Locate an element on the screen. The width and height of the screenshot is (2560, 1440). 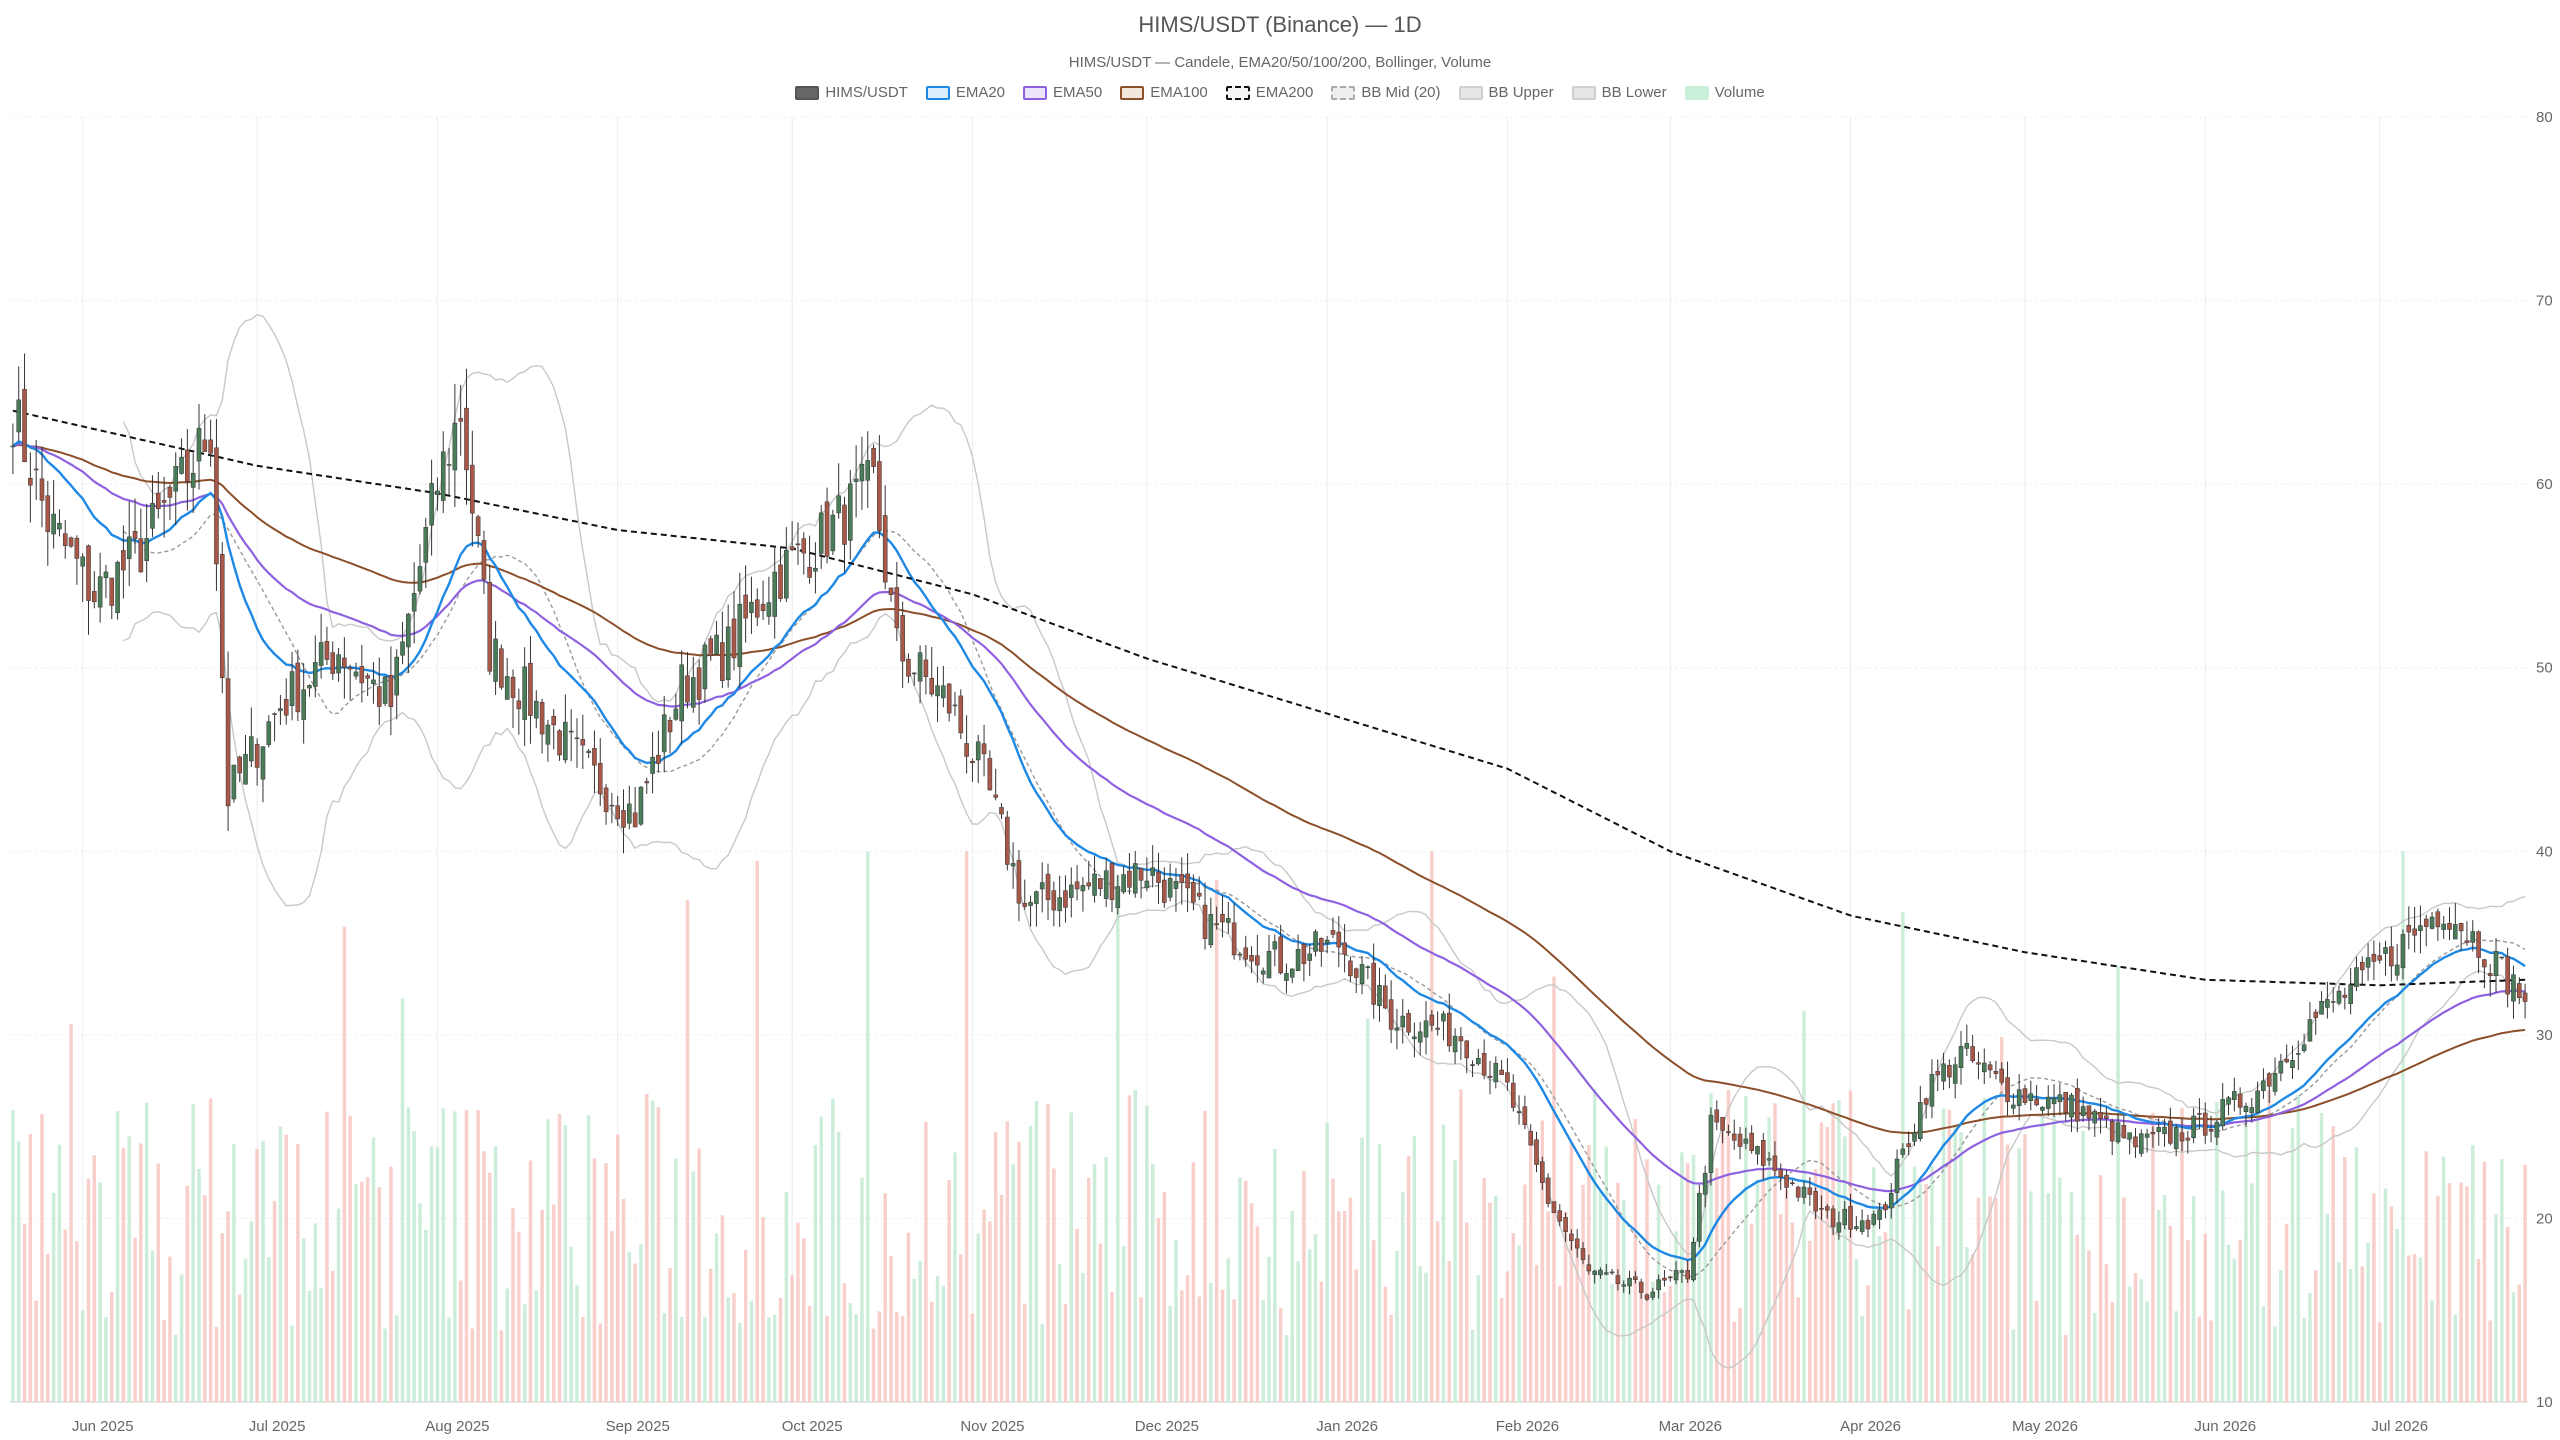
legend-item-5: BB Mid (20) is located at coordinates (1386, 92).